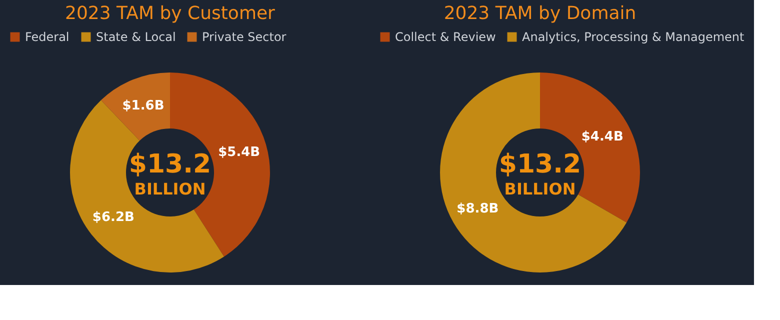  Describe the element at coordinates (170, 13) in the screenshot. I see `chart-title: 2023 TAM by Customer` at that location.